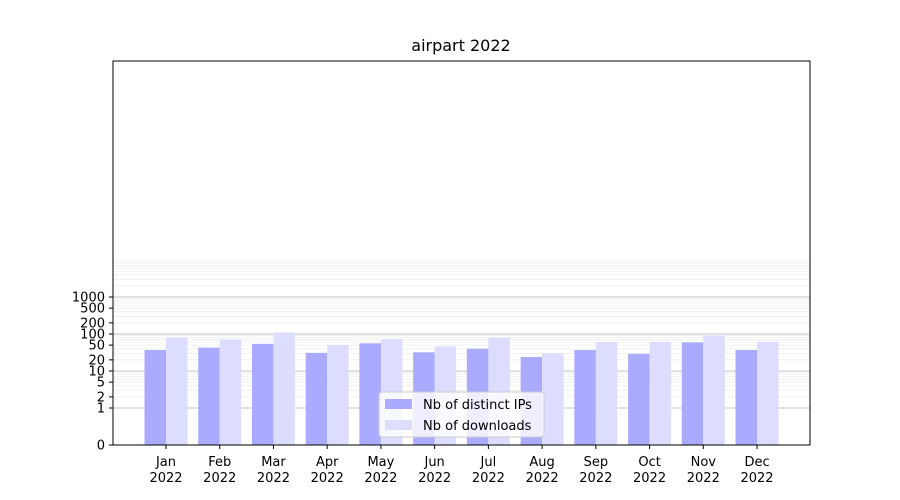 The image size is (900, 500). What do you see at coordinates (704, 462) in the screenshot?
I see `x-tick-label-month: Nov` at bounding box center [704, 462].